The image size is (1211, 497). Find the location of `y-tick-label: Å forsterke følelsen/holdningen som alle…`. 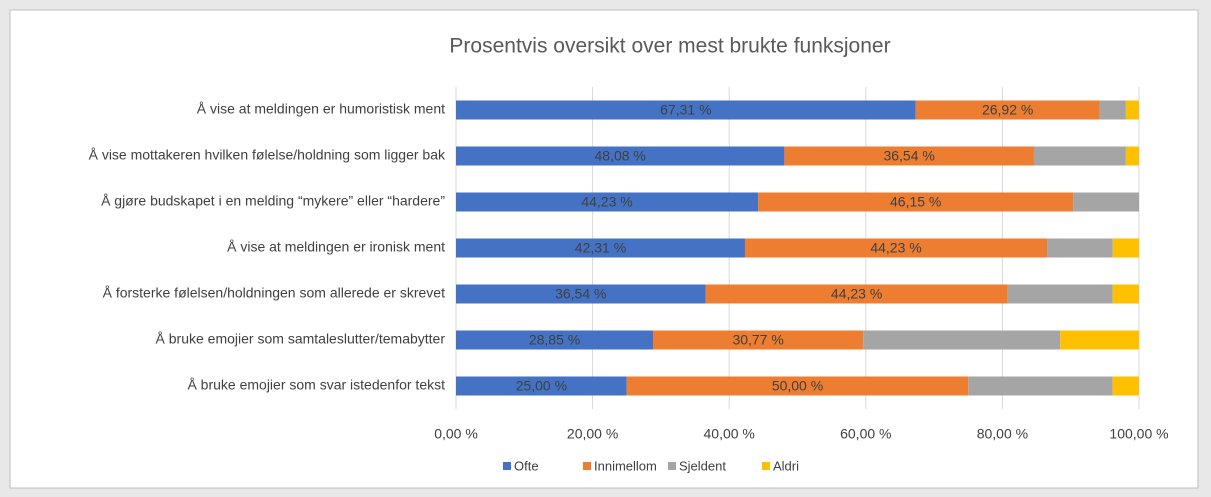

y-tick-label: Å forsterke følelsen/holdningen som alle… is located at coordinates (274, 293).